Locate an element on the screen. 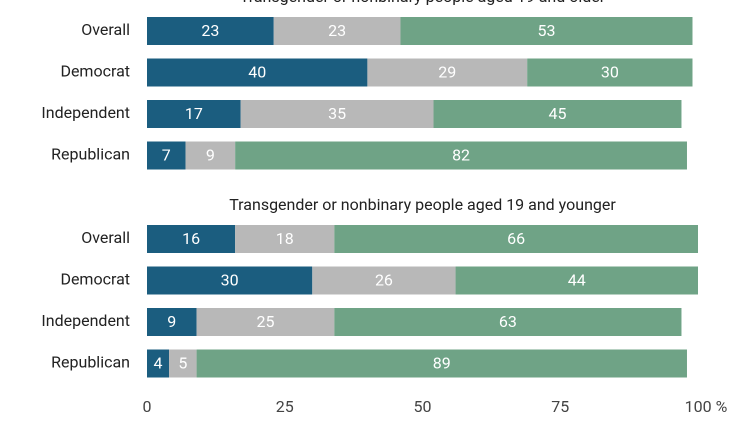 The height and width of the screenshot is (426, 747). x-tick-label: 50 is located at coordinates (423, 406).